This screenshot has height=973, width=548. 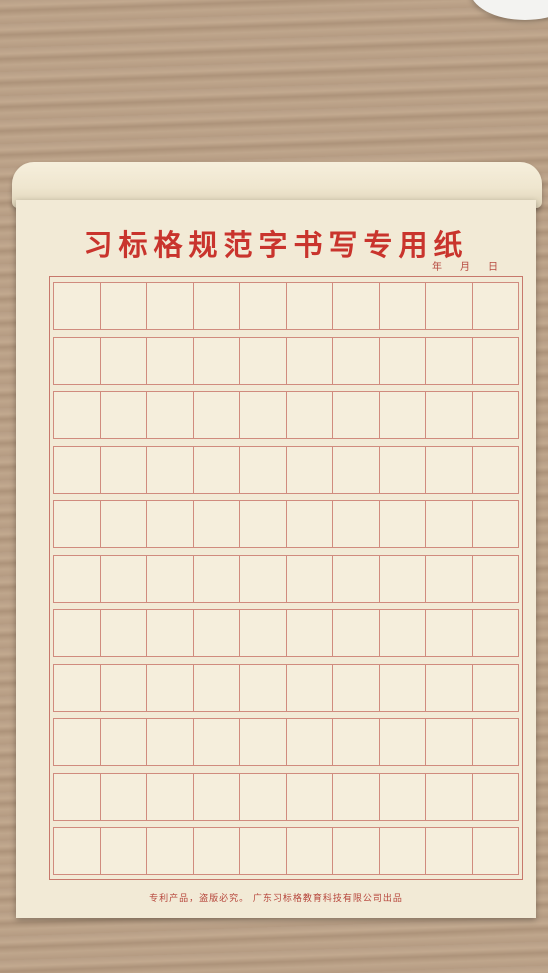 I want to click on date-labels: 年 月 日, so click(x=465, y=265).